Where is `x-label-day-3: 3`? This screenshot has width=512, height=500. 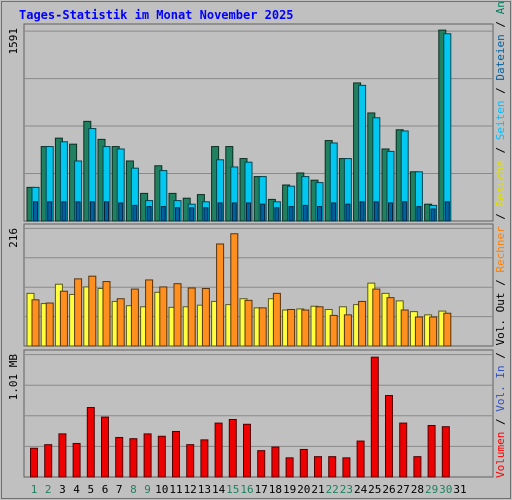 x-label-day-3: 3 is located at coordinates (62, 489).